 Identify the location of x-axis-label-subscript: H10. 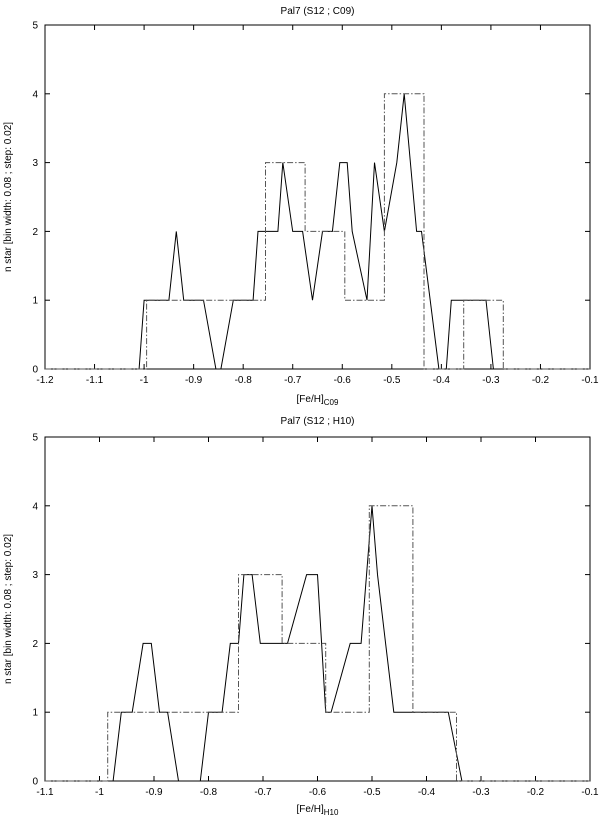
(331, 812).